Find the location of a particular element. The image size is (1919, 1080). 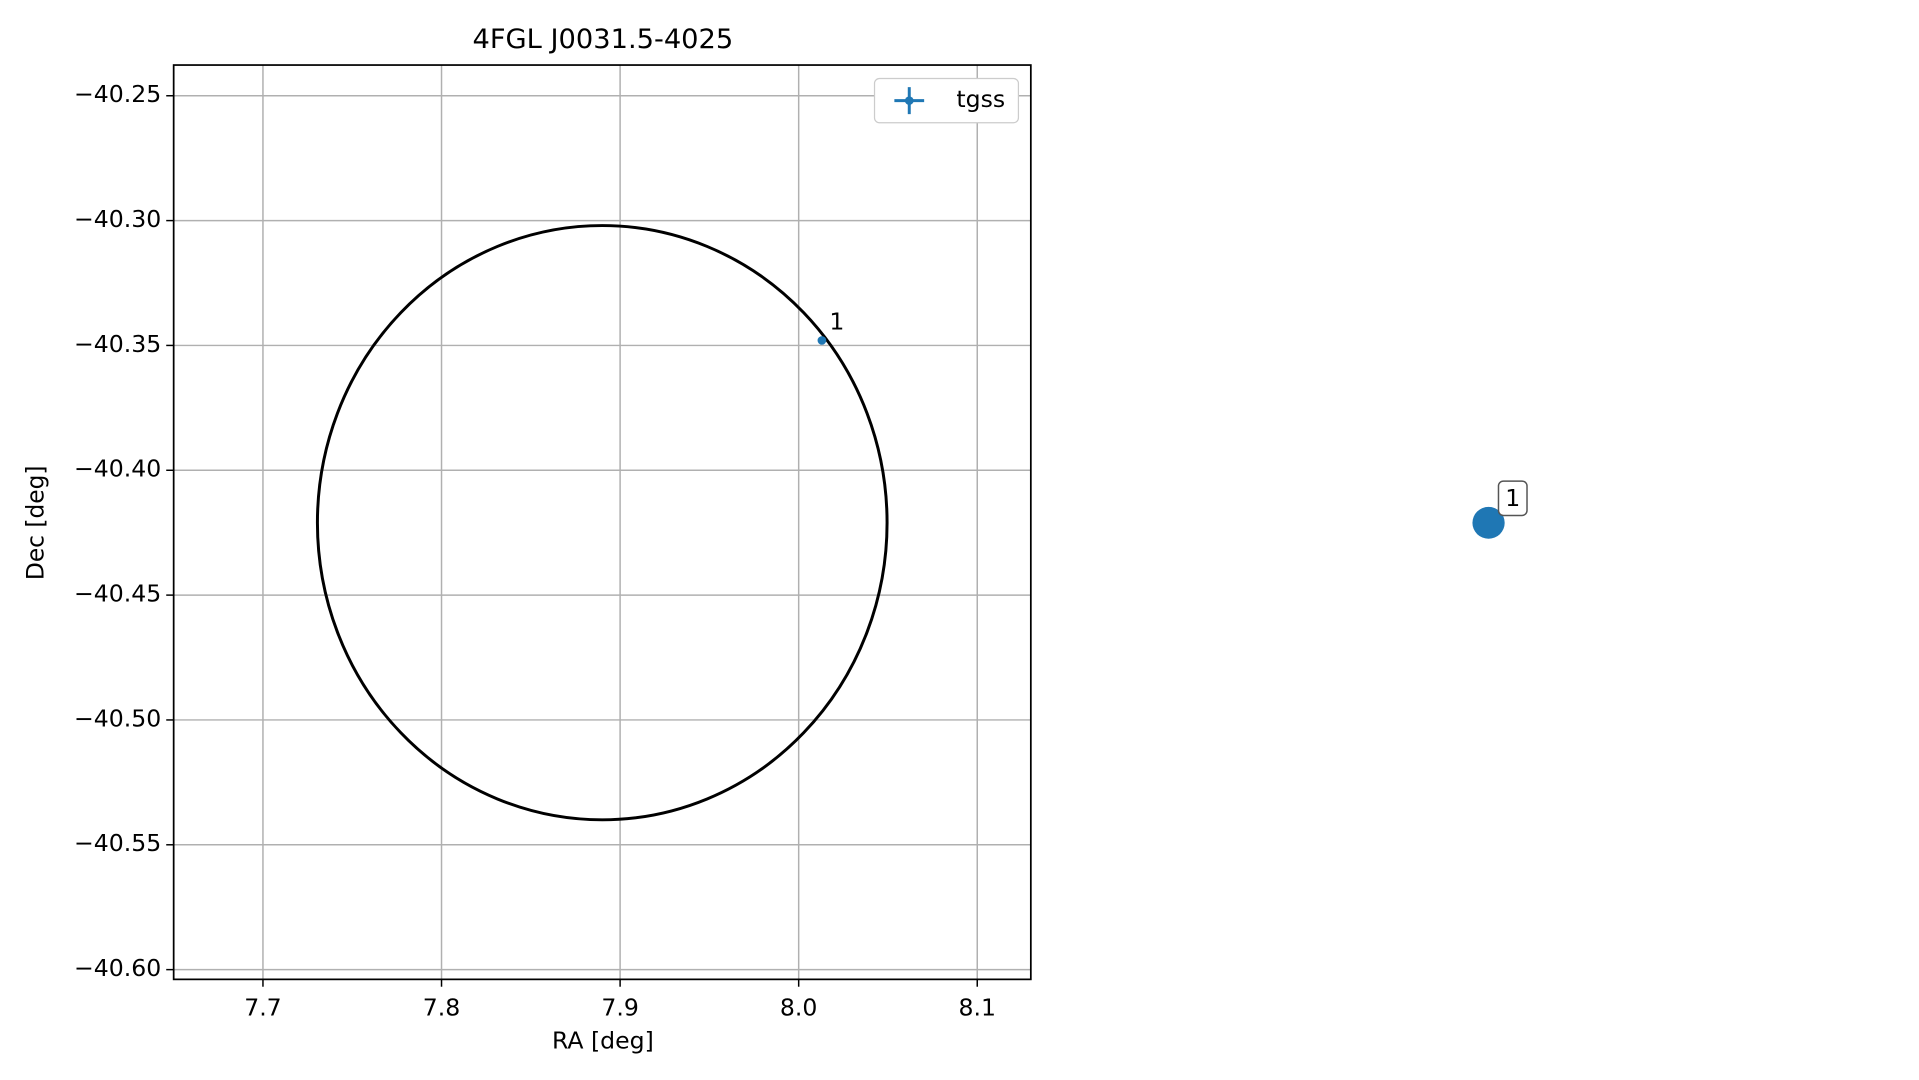

y-tick-label: −40.45 is located at coordinates (117, 594).